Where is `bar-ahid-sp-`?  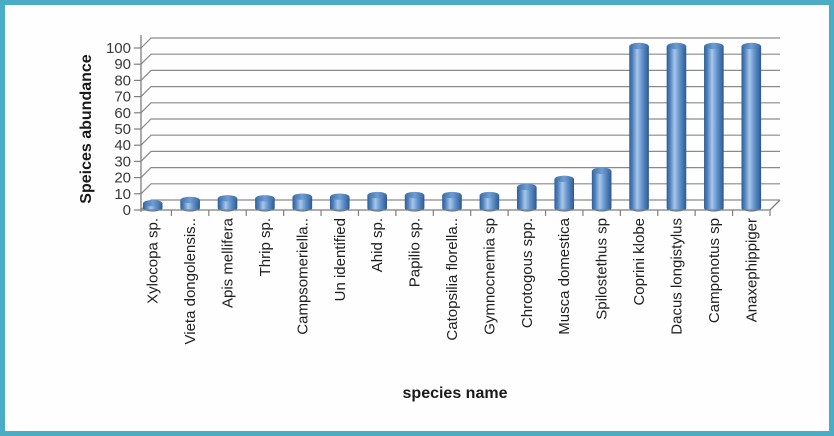 bar-ahid-sp- is located at coordinates (377, 201).